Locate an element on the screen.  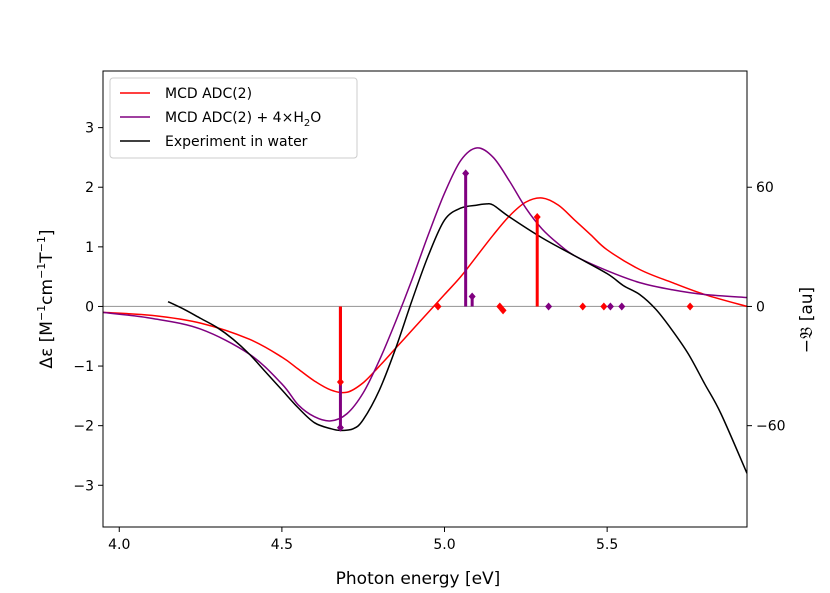
y-tick-label: 0 is located at coordinates (89, 307).